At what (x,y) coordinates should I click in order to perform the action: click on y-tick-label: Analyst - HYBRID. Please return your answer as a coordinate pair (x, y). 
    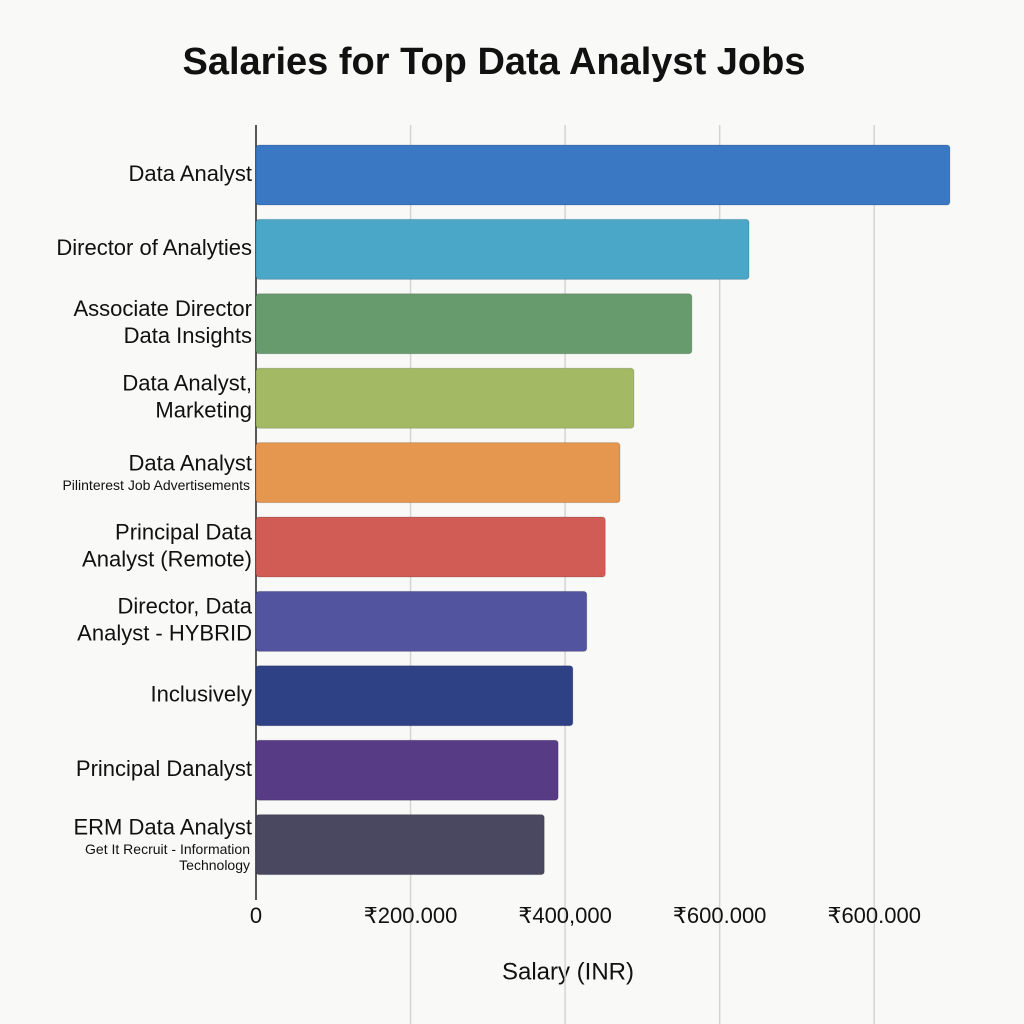
    Looking at the image, I should click on (164, 633).